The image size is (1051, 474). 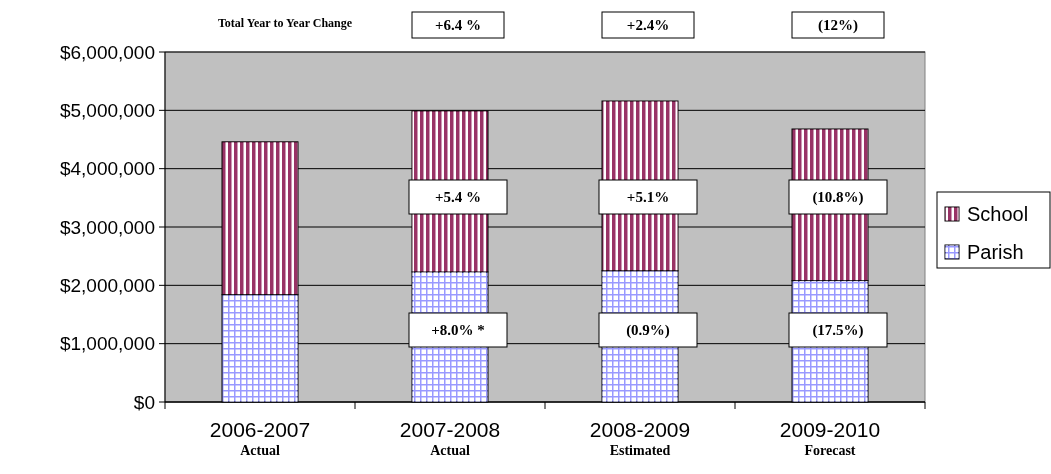 What do you see at coordinates (648, 331) in the screenshot?
I see `annotation: (0.9%)` at bounding box center [648, 331].